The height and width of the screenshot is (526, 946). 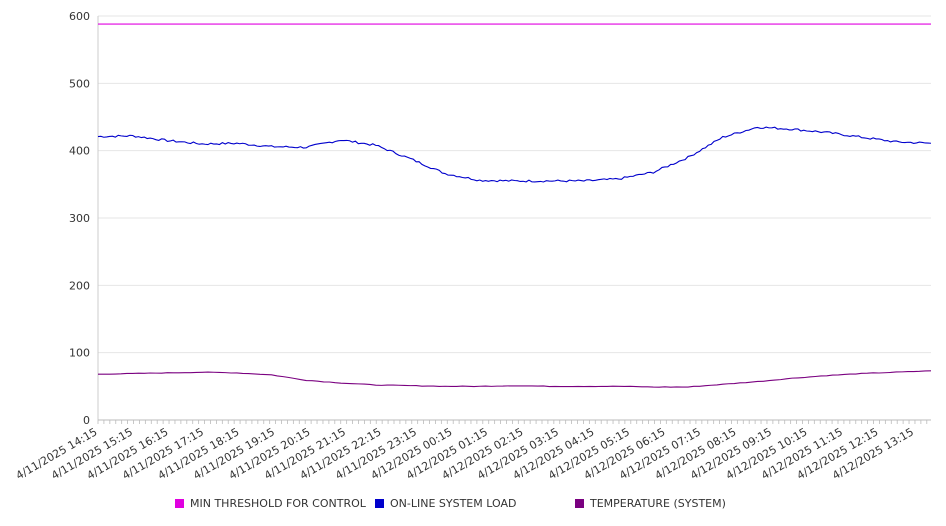 What do you see at coordinates (579, 503) in the screenshot?
I see `legend-swatch-temperature` at bounding box center [579, 503].